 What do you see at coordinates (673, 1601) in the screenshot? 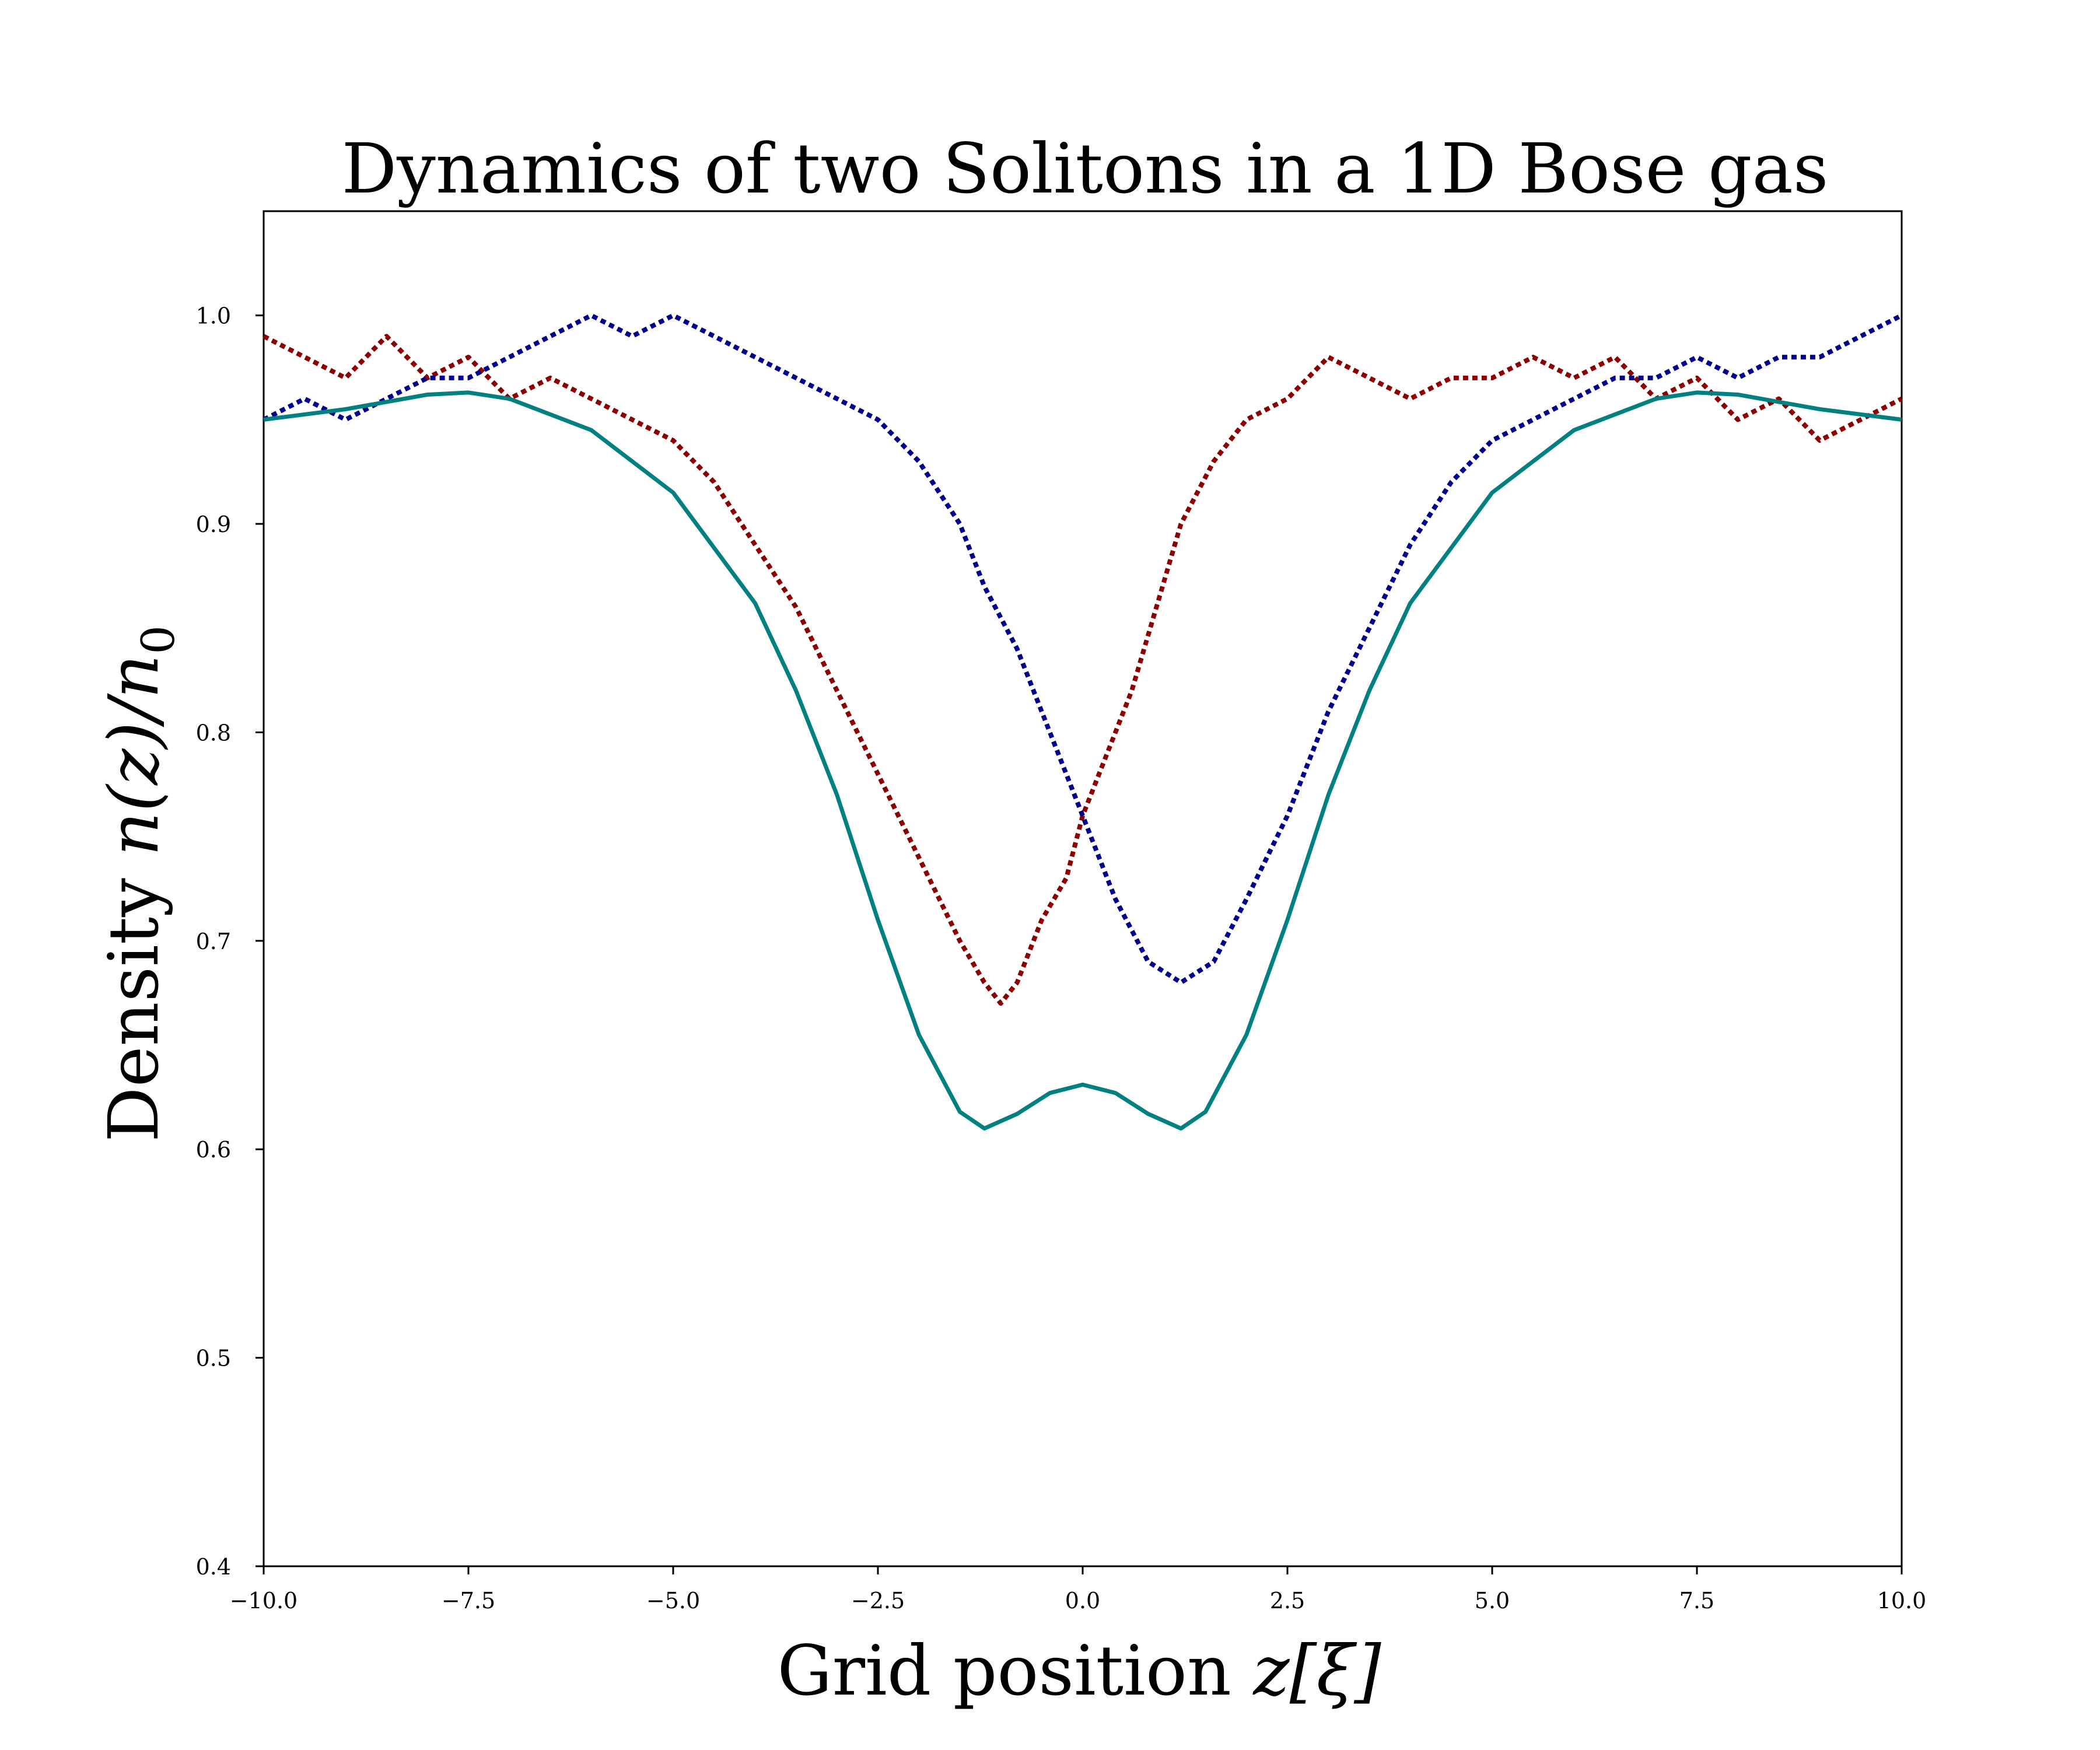
I see `x-tick-label: −5.0` at bounding box center [673, 1601].